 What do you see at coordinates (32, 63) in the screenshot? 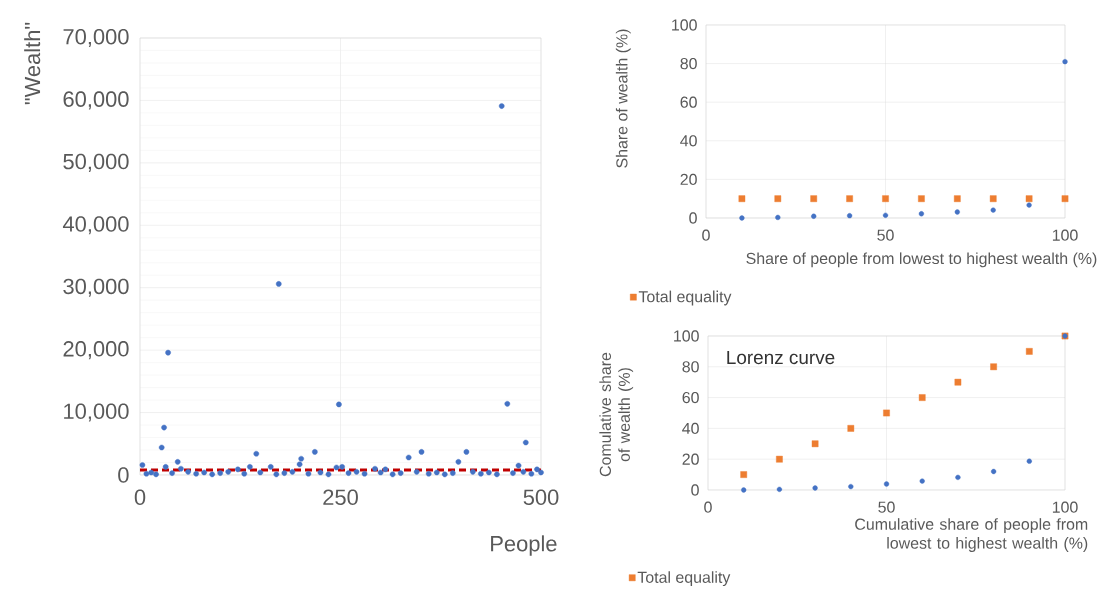
I see `y-axis-title: "Wealth"` at bounding box center [32, 63].